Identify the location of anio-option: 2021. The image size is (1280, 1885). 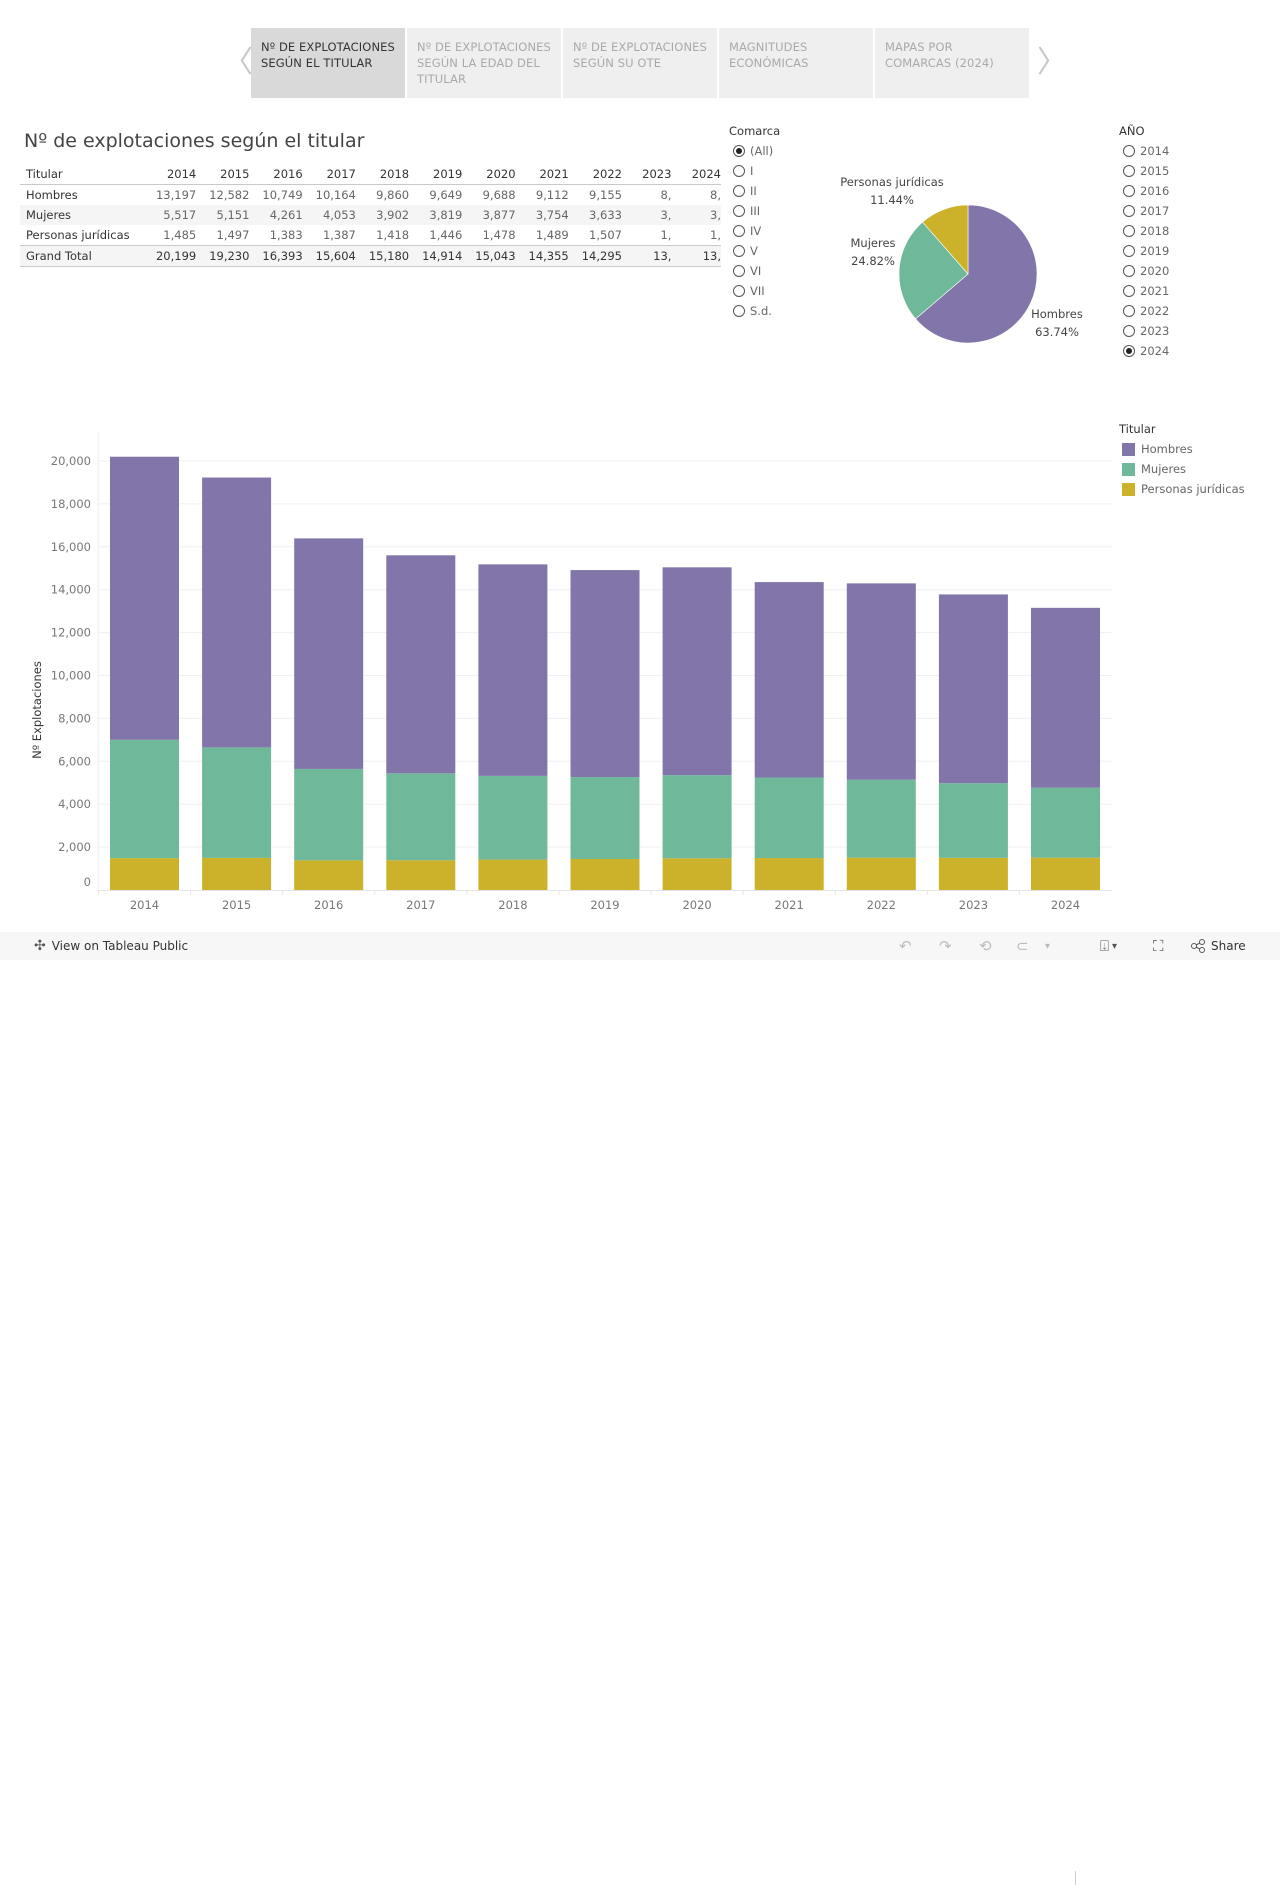
(1146, 291).